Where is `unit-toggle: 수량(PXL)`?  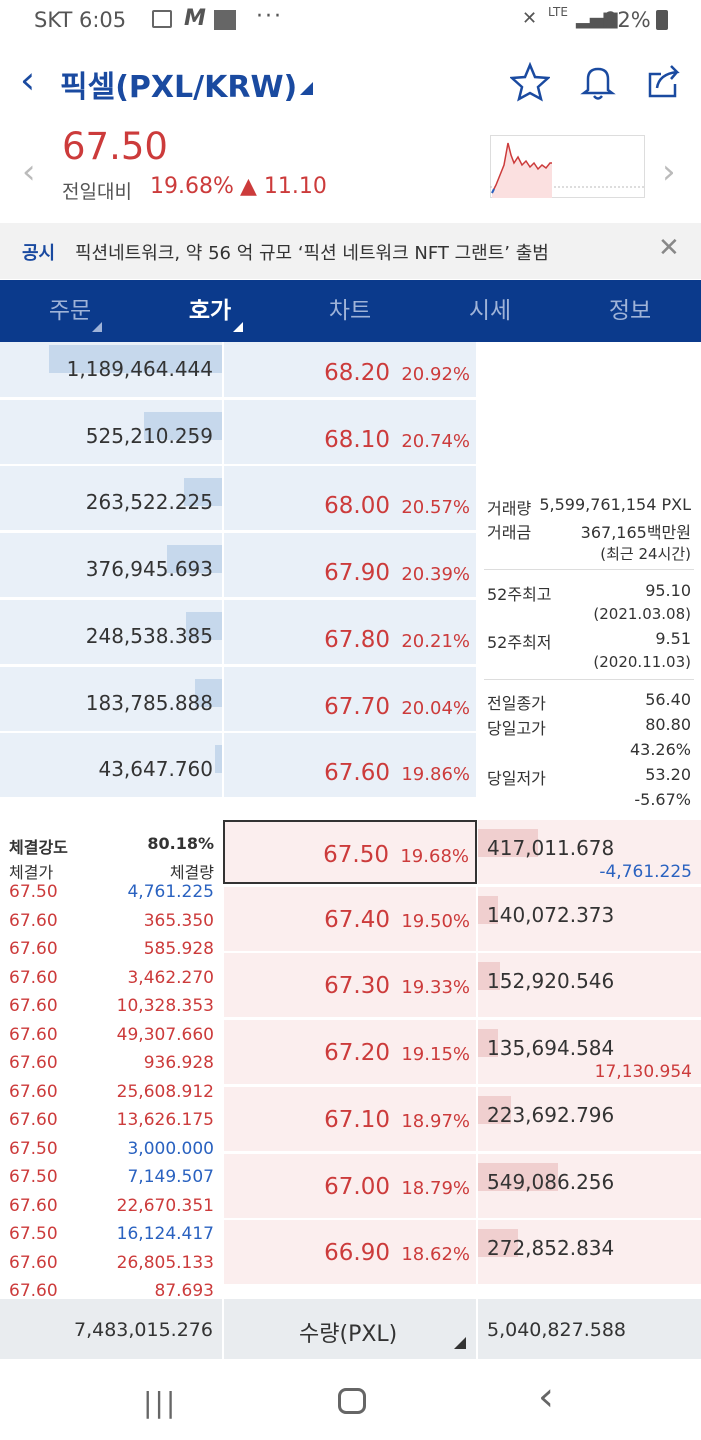 unit-toggle: 수량(PXL) is located at coordinates (350, 1329).